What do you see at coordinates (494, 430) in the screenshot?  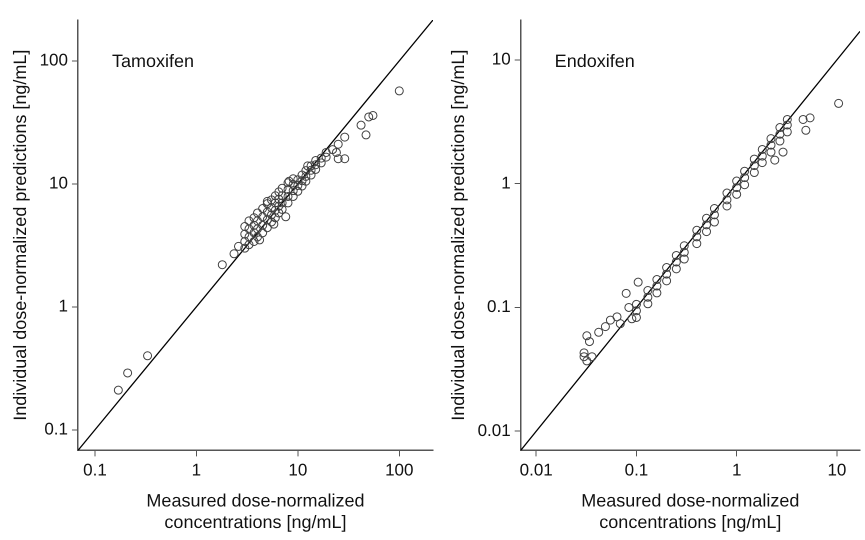 I see `y-tick-label: 0.01` at bounding box center [494, 430].